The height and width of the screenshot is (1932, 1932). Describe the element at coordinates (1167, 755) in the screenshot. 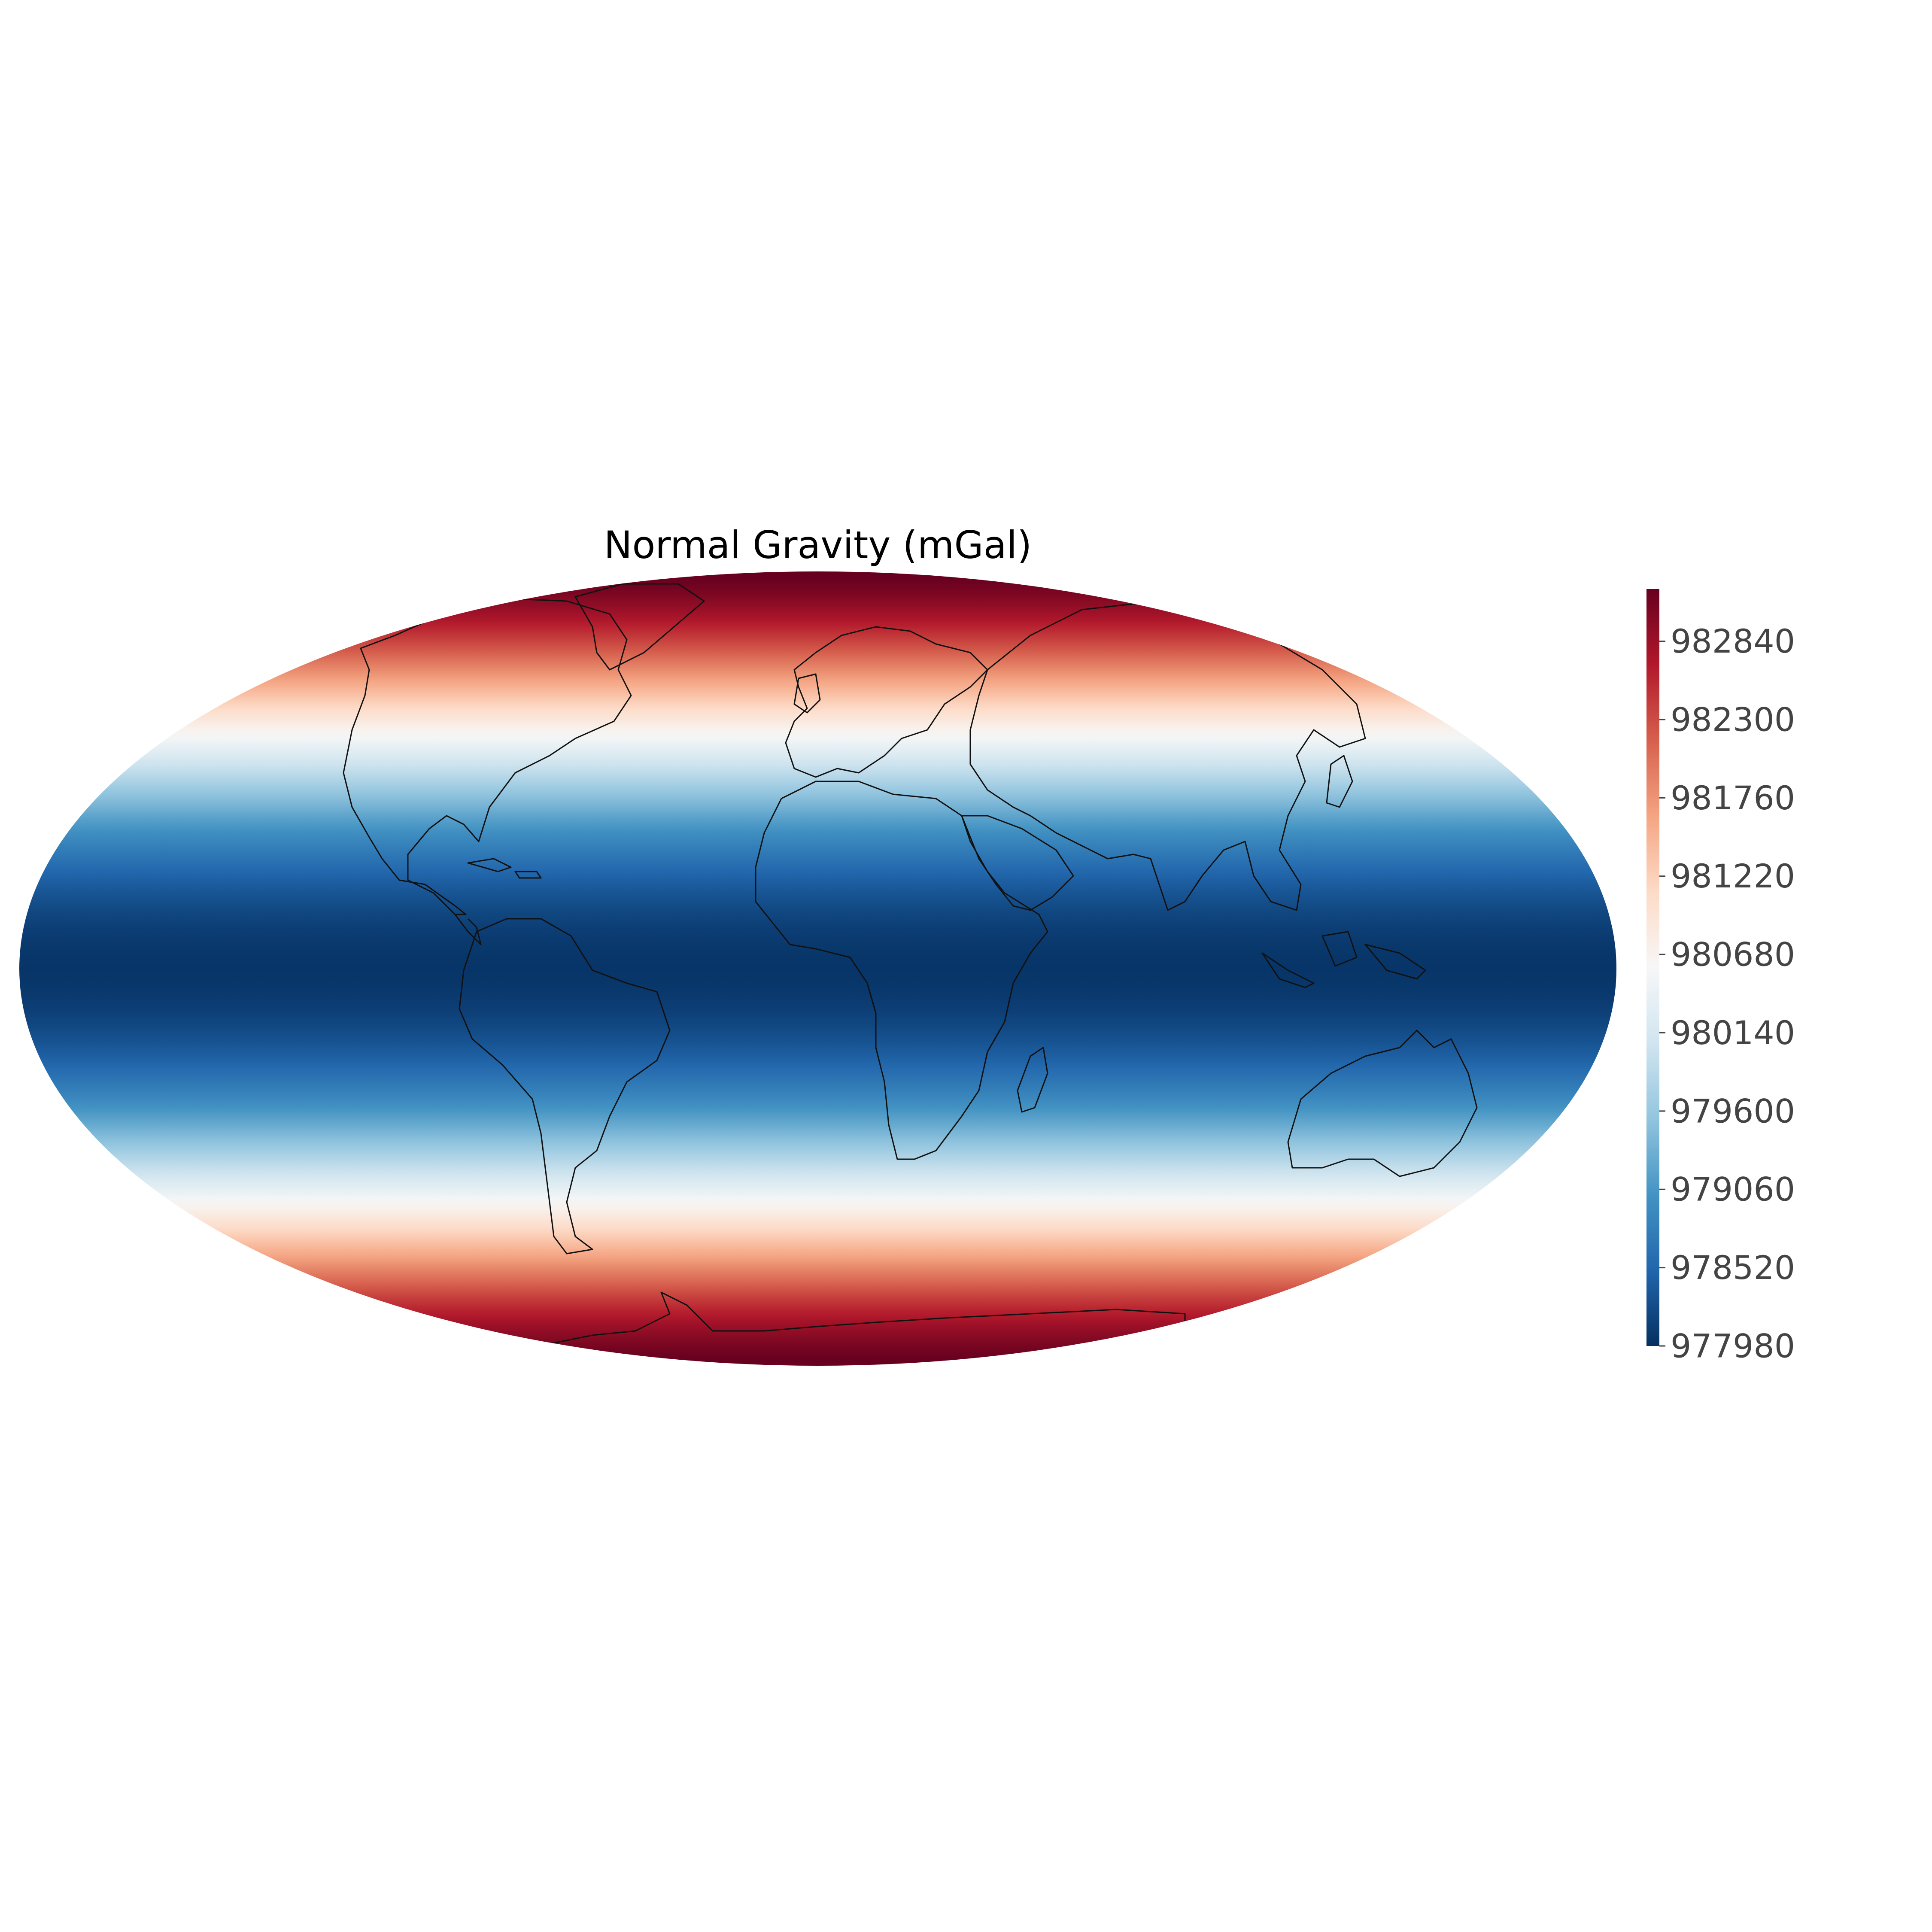

I see `coastline-asia` at that location.